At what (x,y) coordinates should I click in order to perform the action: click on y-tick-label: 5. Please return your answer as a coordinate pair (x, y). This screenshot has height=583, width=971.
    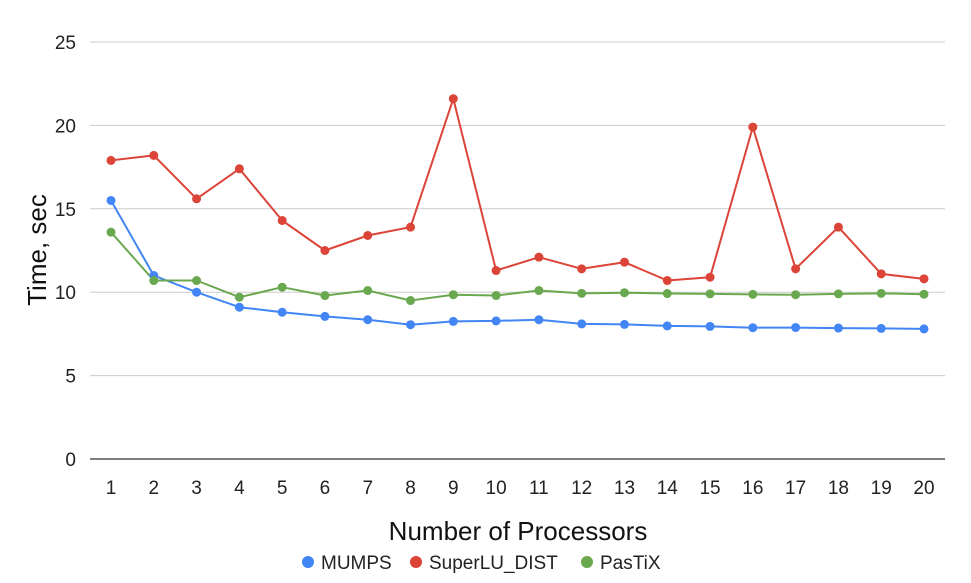
    Looking at the image, I should click on (70, 377).